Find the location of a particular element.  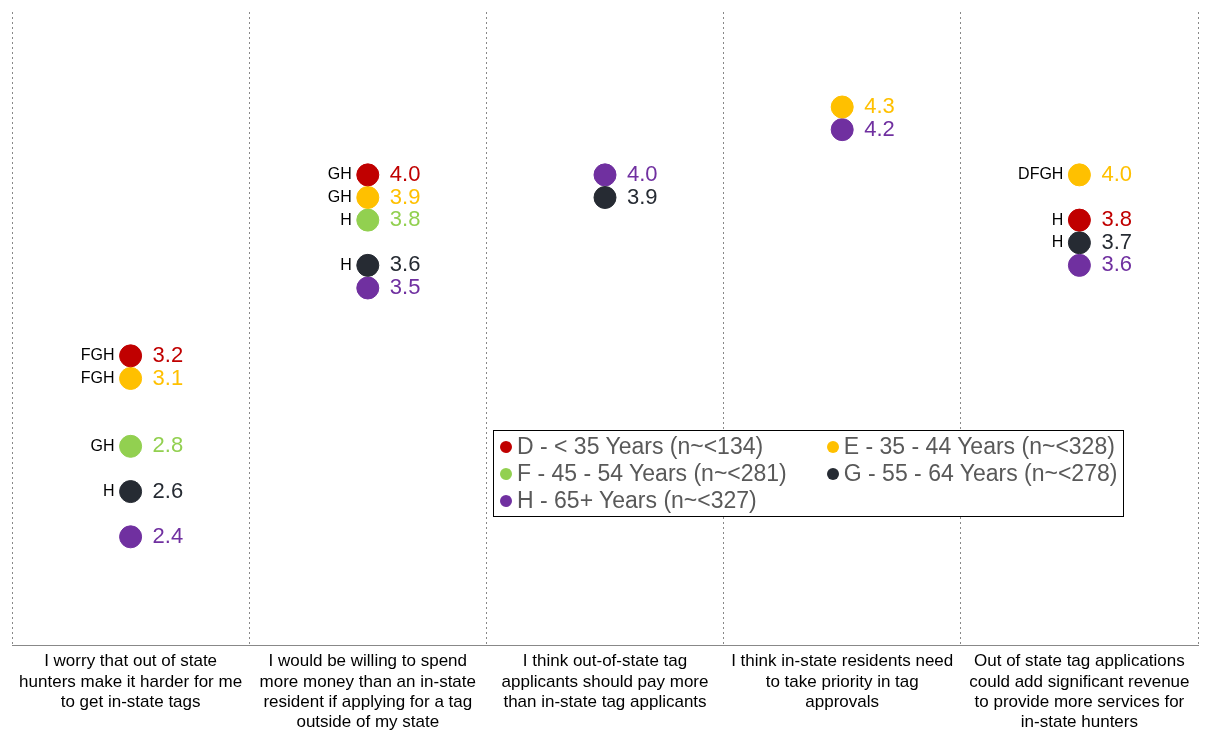

data-label: 2.4 is located at coordinates (168, 535).